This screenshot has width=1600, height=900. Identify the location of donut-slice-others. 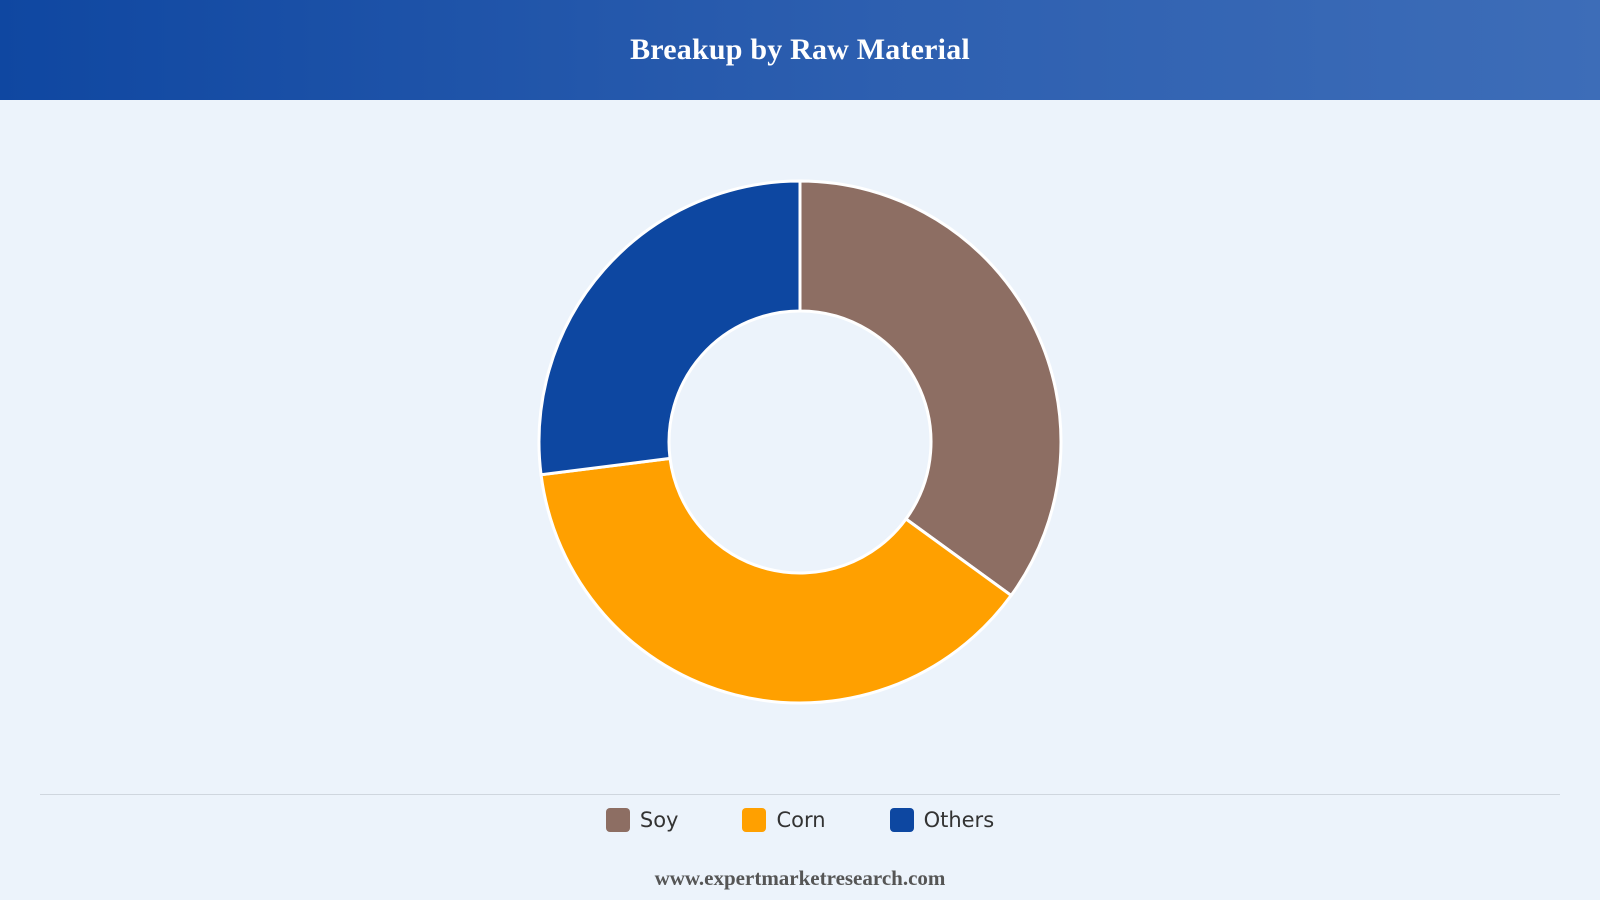
(669, 328).